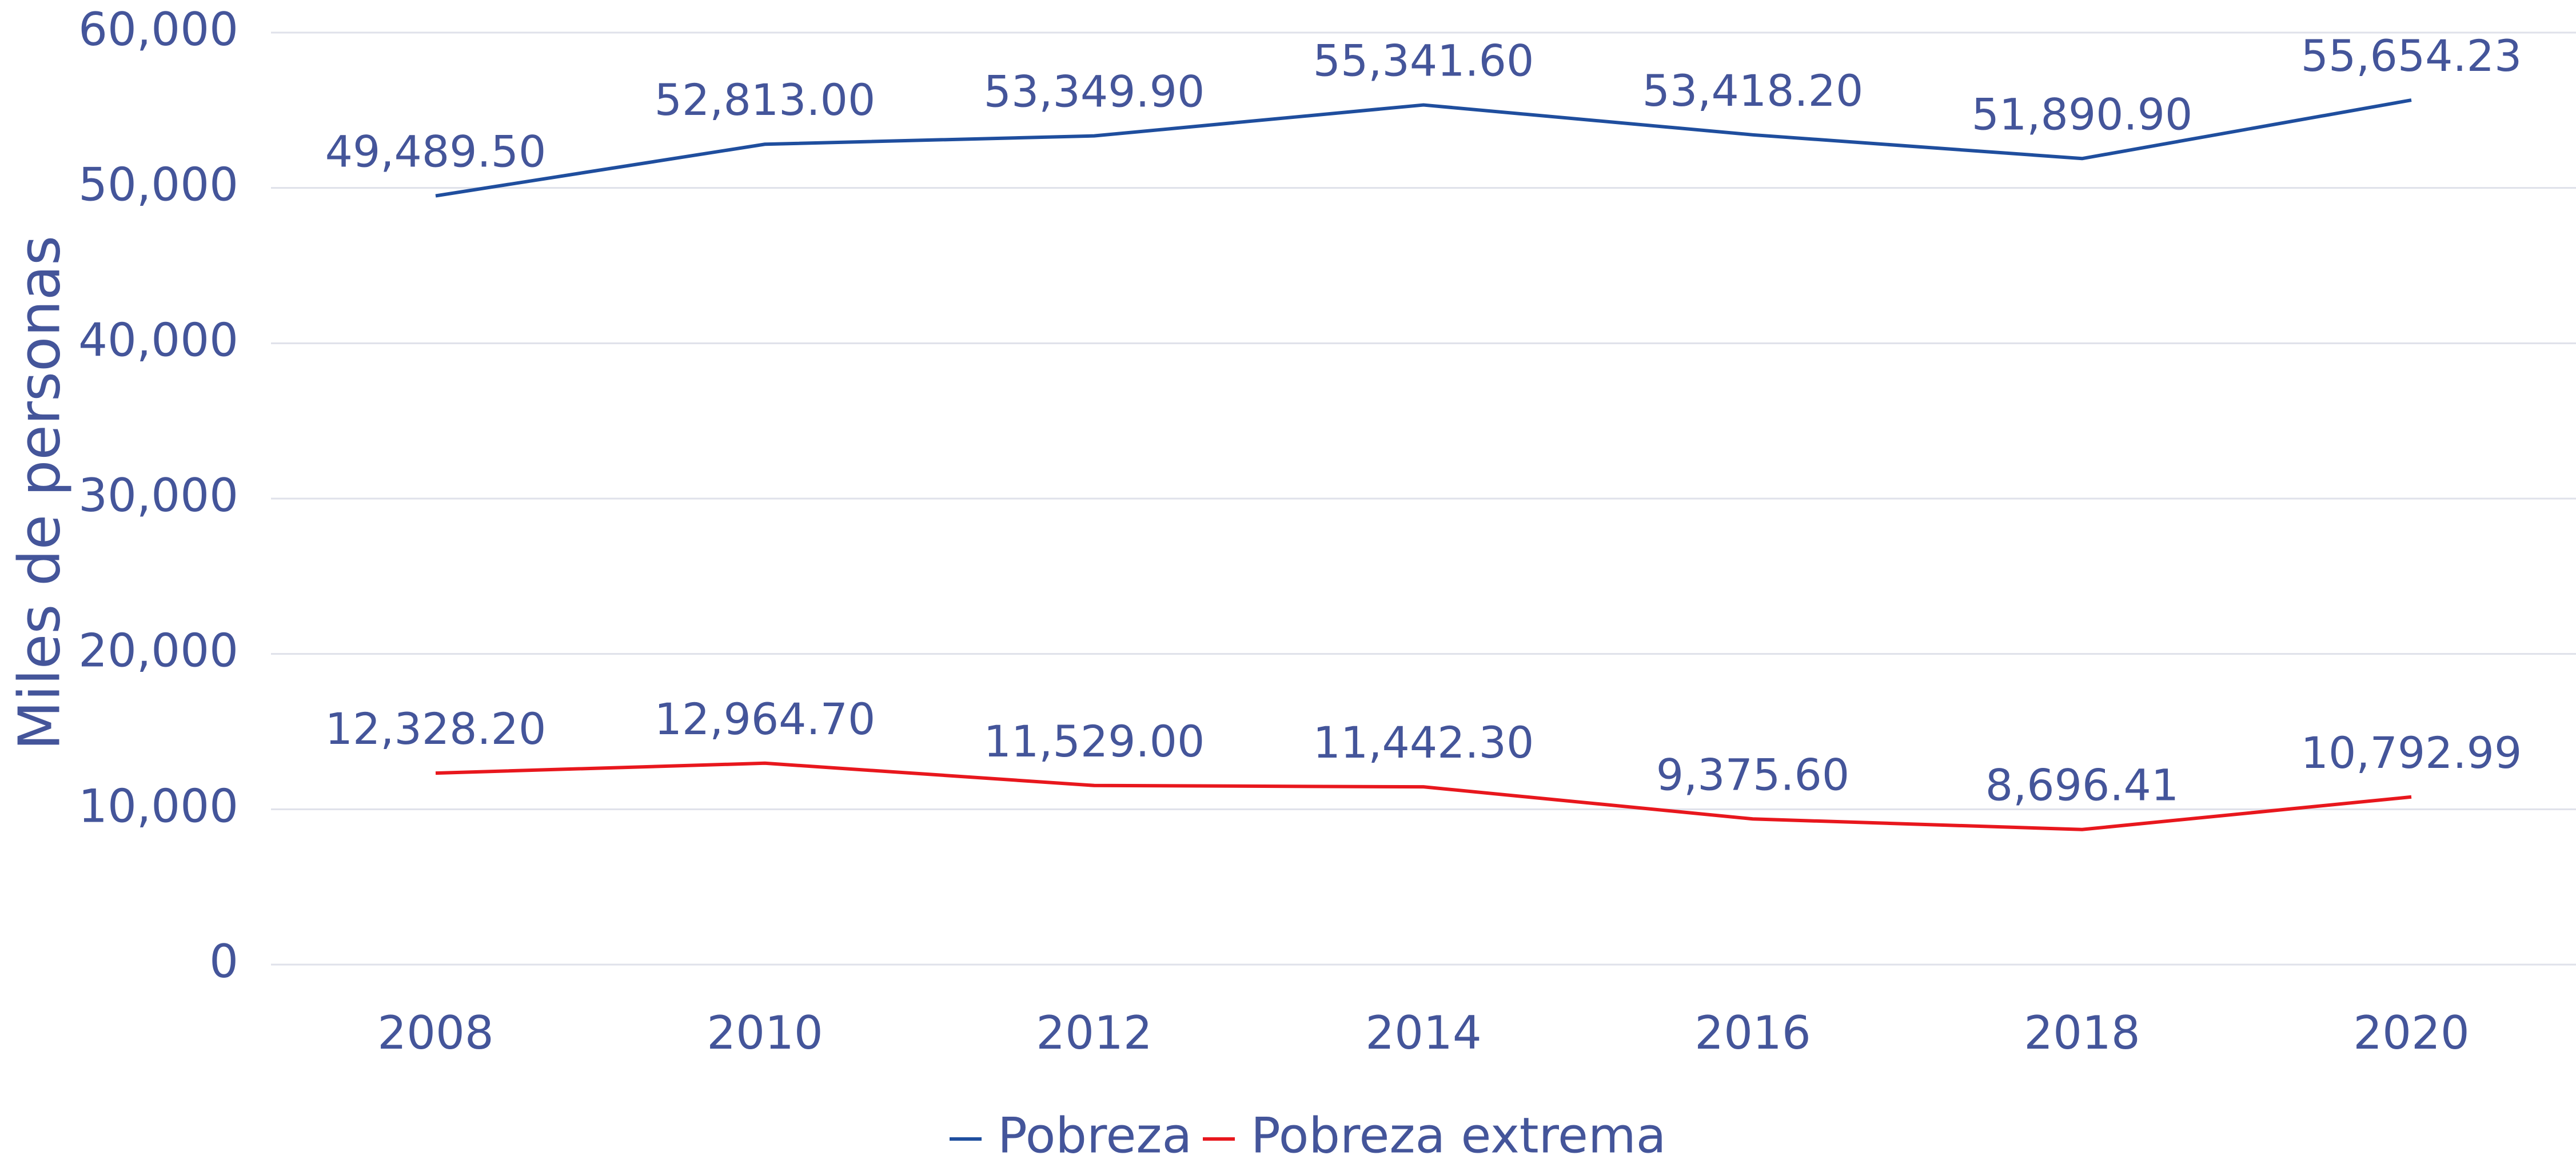 Image resolution: width=2576 pixels, height=1163 pixels. What do you see at coordinates (765, 719) in the screenshot?
I see `data-label: 12,964.70` at bounding box center [765, 719].